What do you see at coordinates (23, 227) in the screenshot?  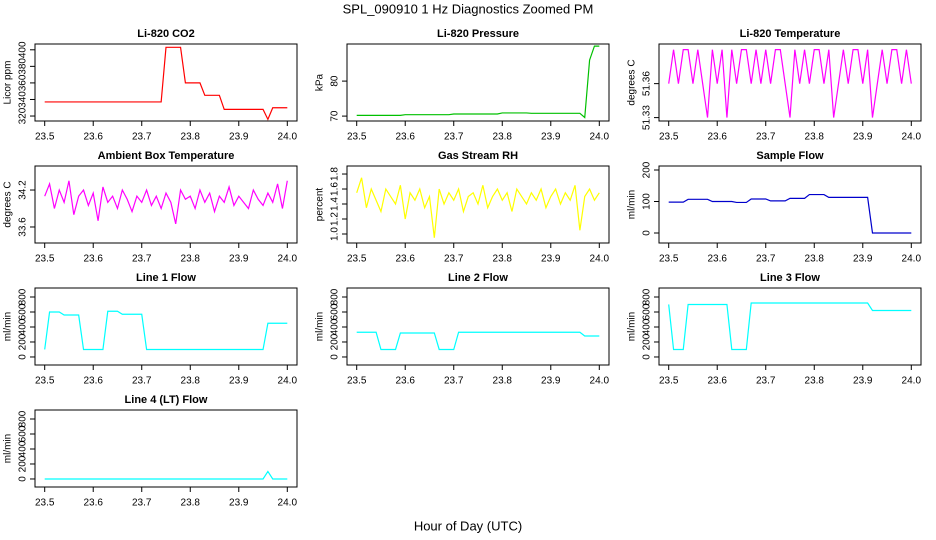 I see `y-tick-label: 33.6` at bounding box center [23, 227].